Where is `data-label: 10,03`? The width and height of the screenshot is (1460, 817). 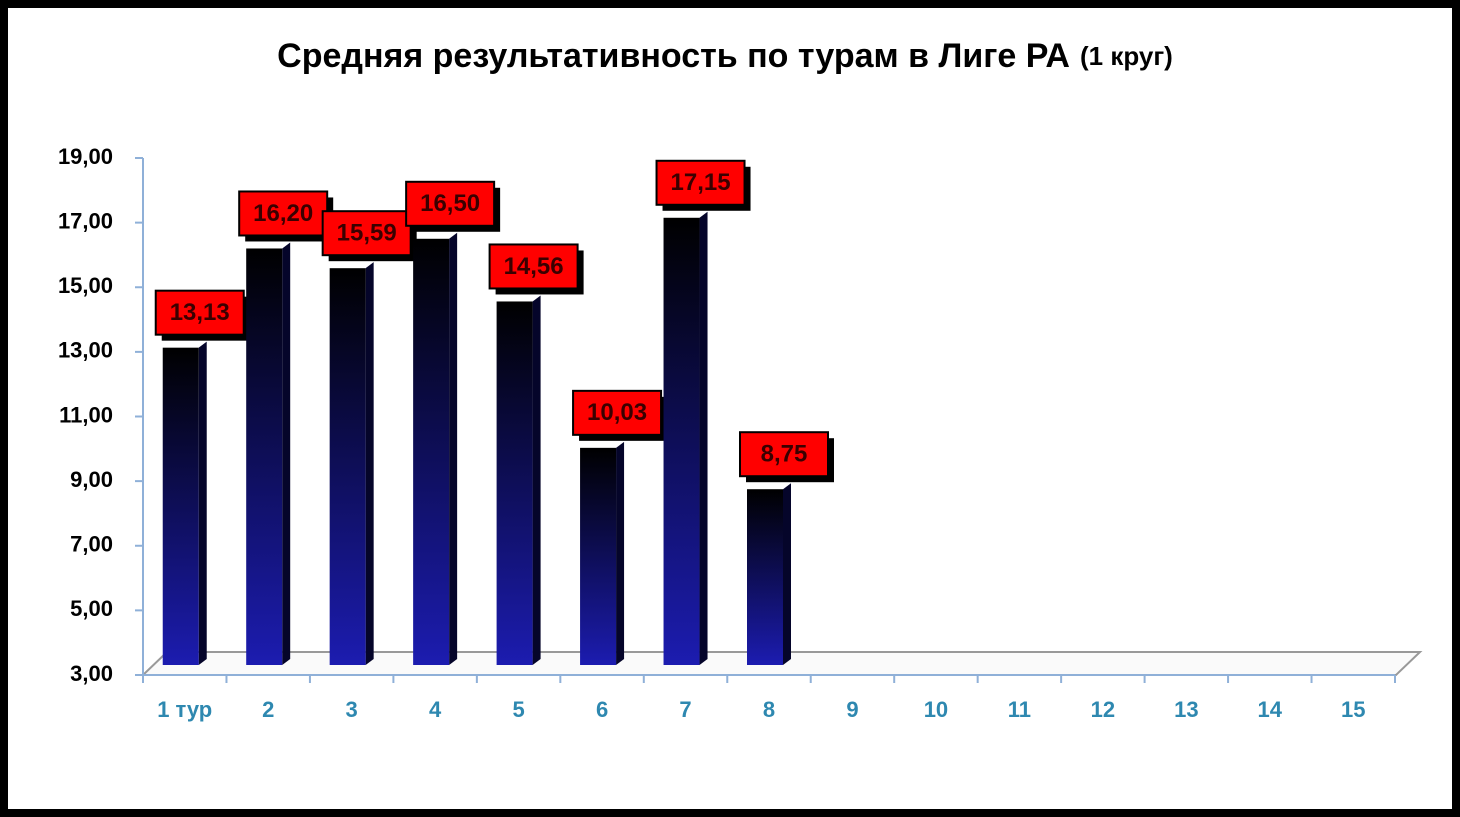
data-label: 10,03 is located at coordinates (617, 412).